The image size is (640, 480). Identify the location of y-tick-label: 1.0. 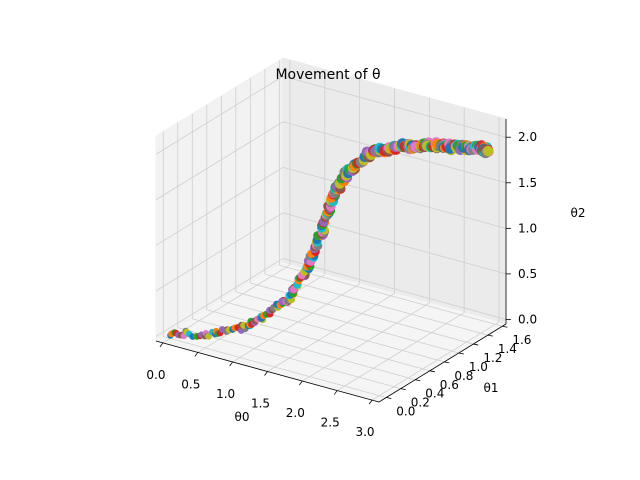
(478, 367).